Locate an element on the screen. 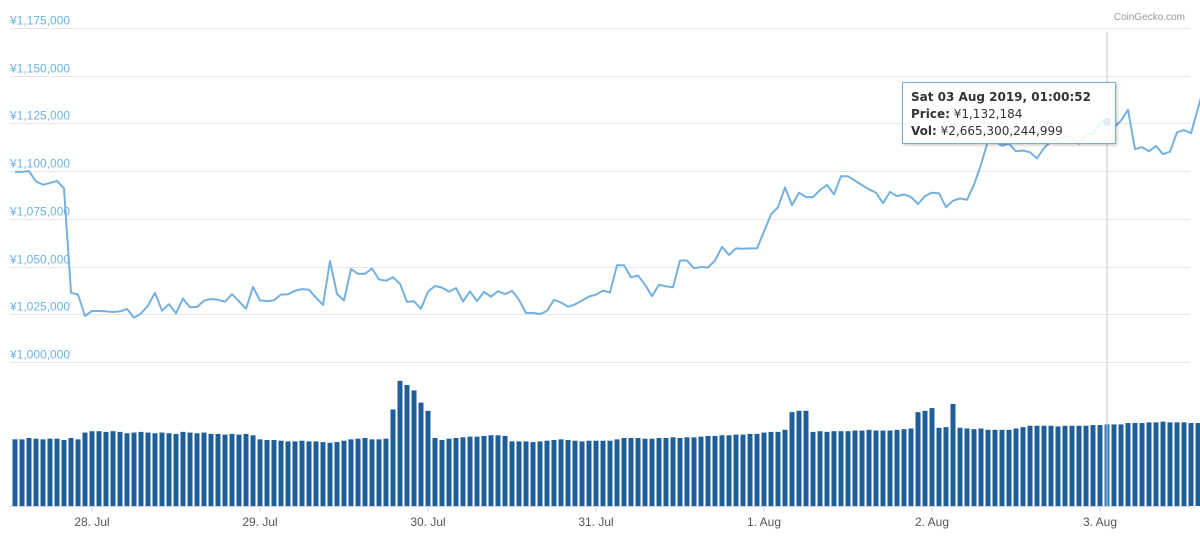 Image resolution: width=1200 pixels, height=545 pixels. y-tick-label: ¥1,100,000 is located at coordinates (39, 164).